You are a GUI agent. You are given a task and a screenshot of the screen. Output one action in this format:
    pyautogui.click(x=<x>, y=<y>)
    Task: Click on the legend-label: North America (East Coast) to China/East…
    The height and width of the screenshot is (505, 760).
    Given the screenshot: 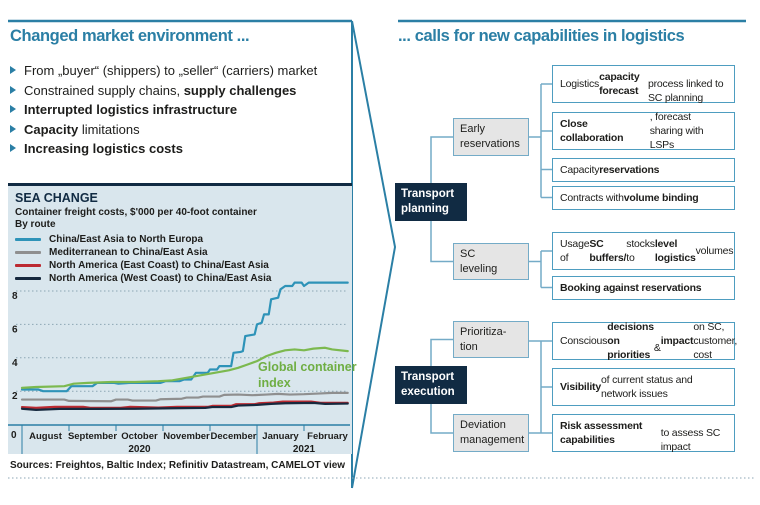 What is the action you would take?
    pyautogui.click(x=159, y=265)
    